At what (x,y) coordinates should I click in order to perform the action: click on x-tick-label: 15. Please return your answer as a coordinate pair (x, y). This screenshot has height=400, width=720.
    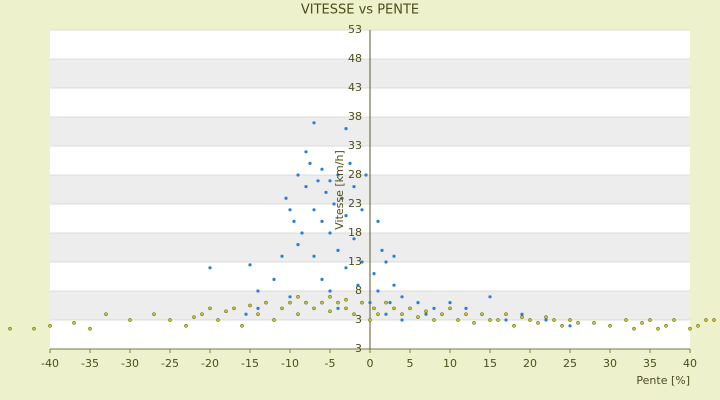
    Looking at the image, I should click on (490, 363).